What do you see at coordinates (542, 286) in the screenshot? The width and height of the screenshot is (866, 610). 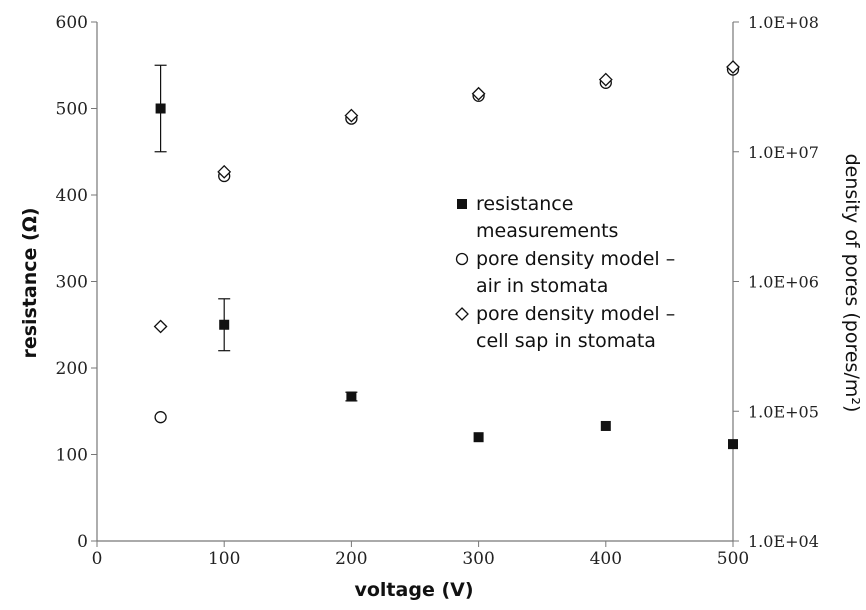 I see `legend-label: air in stomata` at bounding box center [542, 286].